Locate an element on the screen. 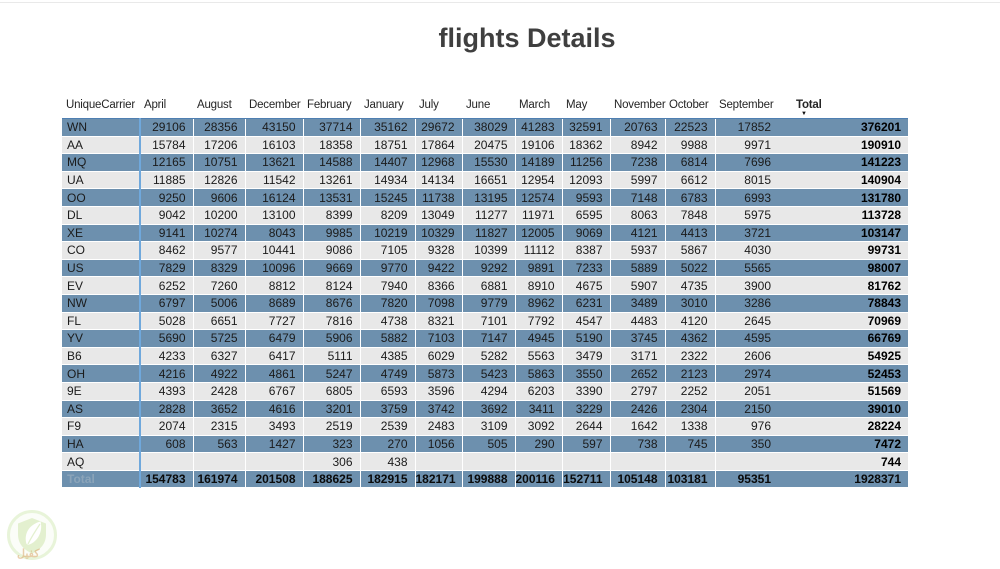  row-total-cell: 141223 is located at coordinates (843, 162).